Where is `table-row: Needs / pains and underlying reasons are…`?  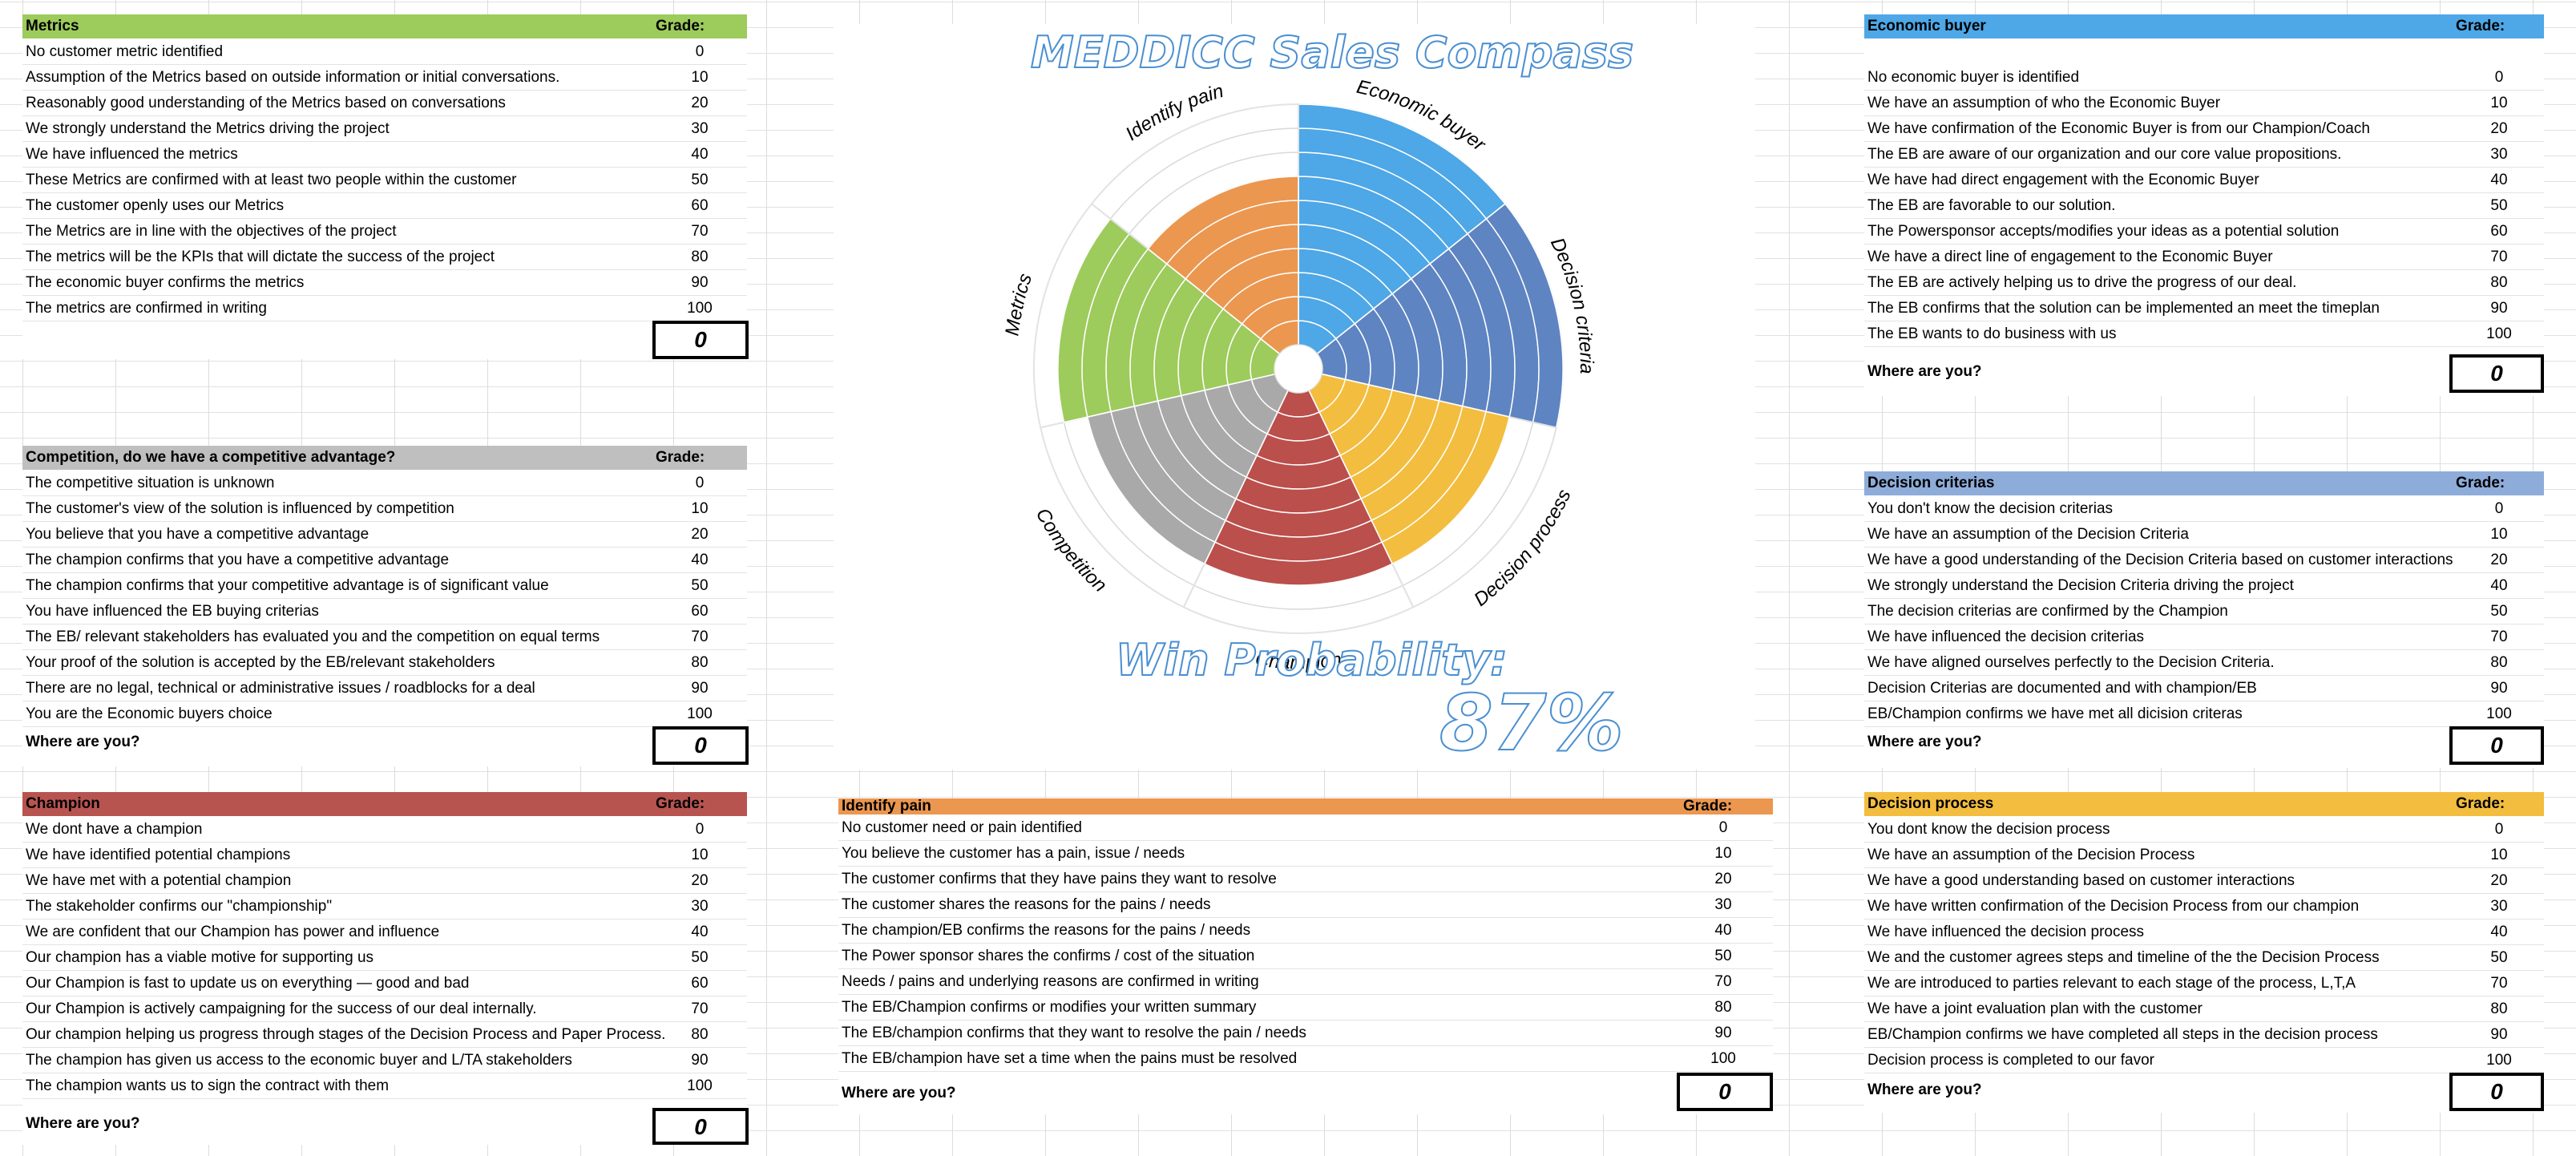
table-row: Needs / pains and underlying reasons are… is located at coordinates (1305, 981).